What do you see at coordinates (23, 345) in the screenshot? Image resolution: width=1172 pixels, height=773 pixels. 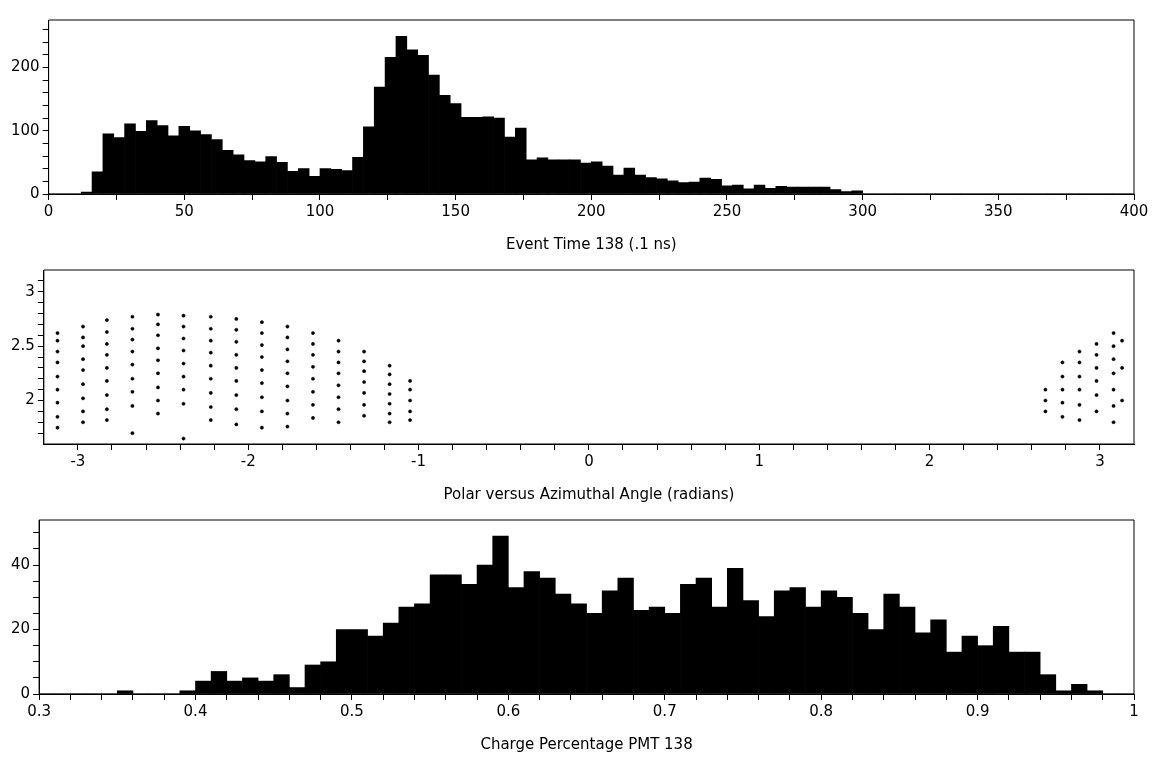 I see `y-tick-label: 2.5` at bounding box center [23, 345].